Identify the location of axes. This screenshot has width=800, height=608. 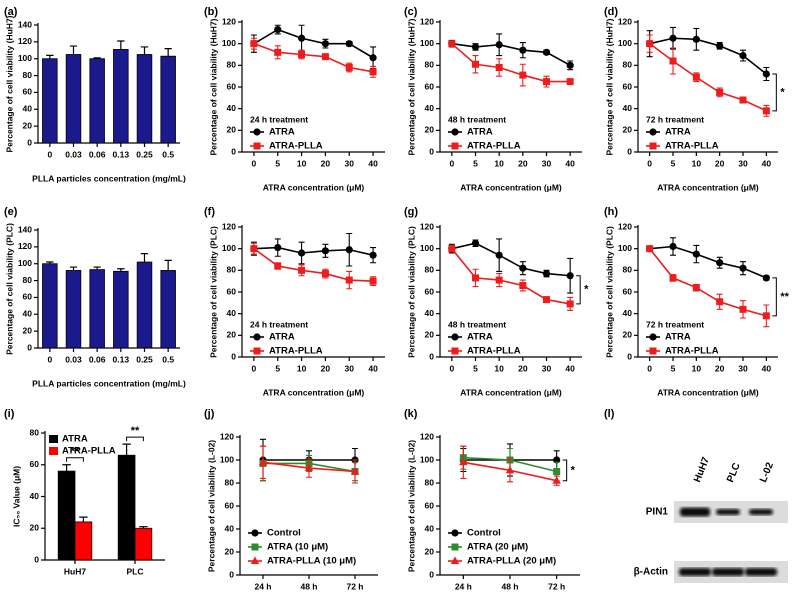
(108, 83).